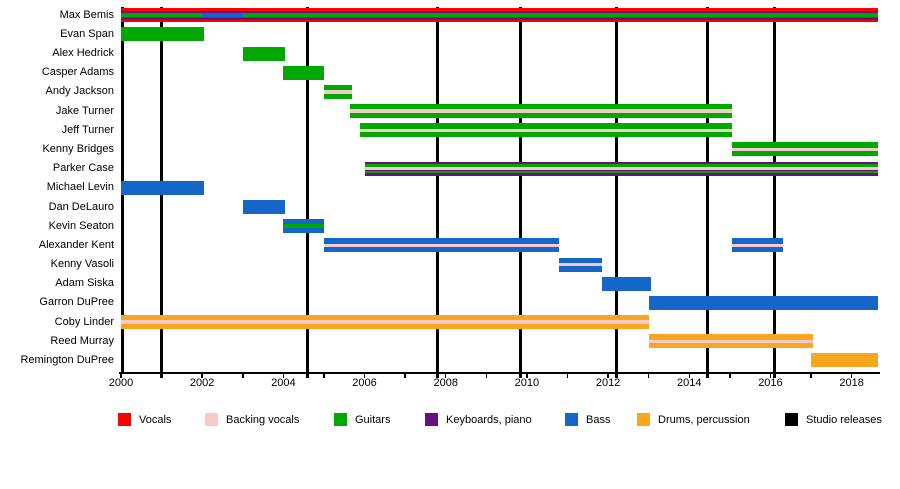  What do you see at coordinates (80, 187) in the screenshot?
I see `member-name-label: Michael Levin` at bounding box center [80, 187].